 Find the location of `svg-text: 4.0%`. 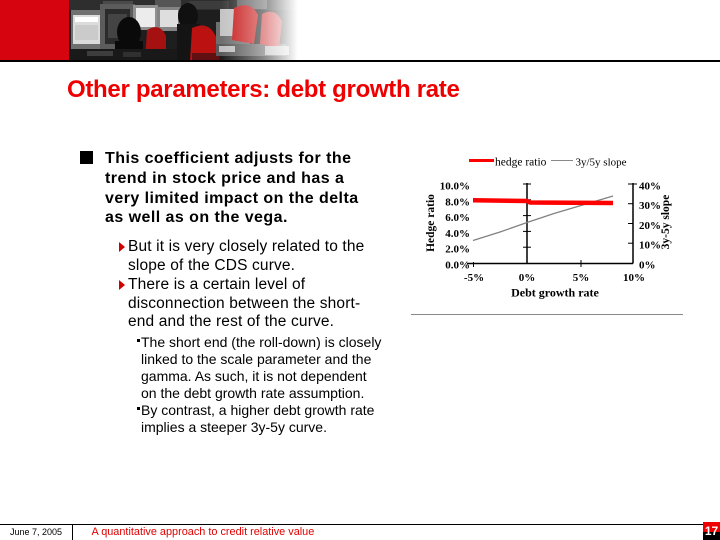

svg-text: 4.0% is located at coordinates (457, 234).